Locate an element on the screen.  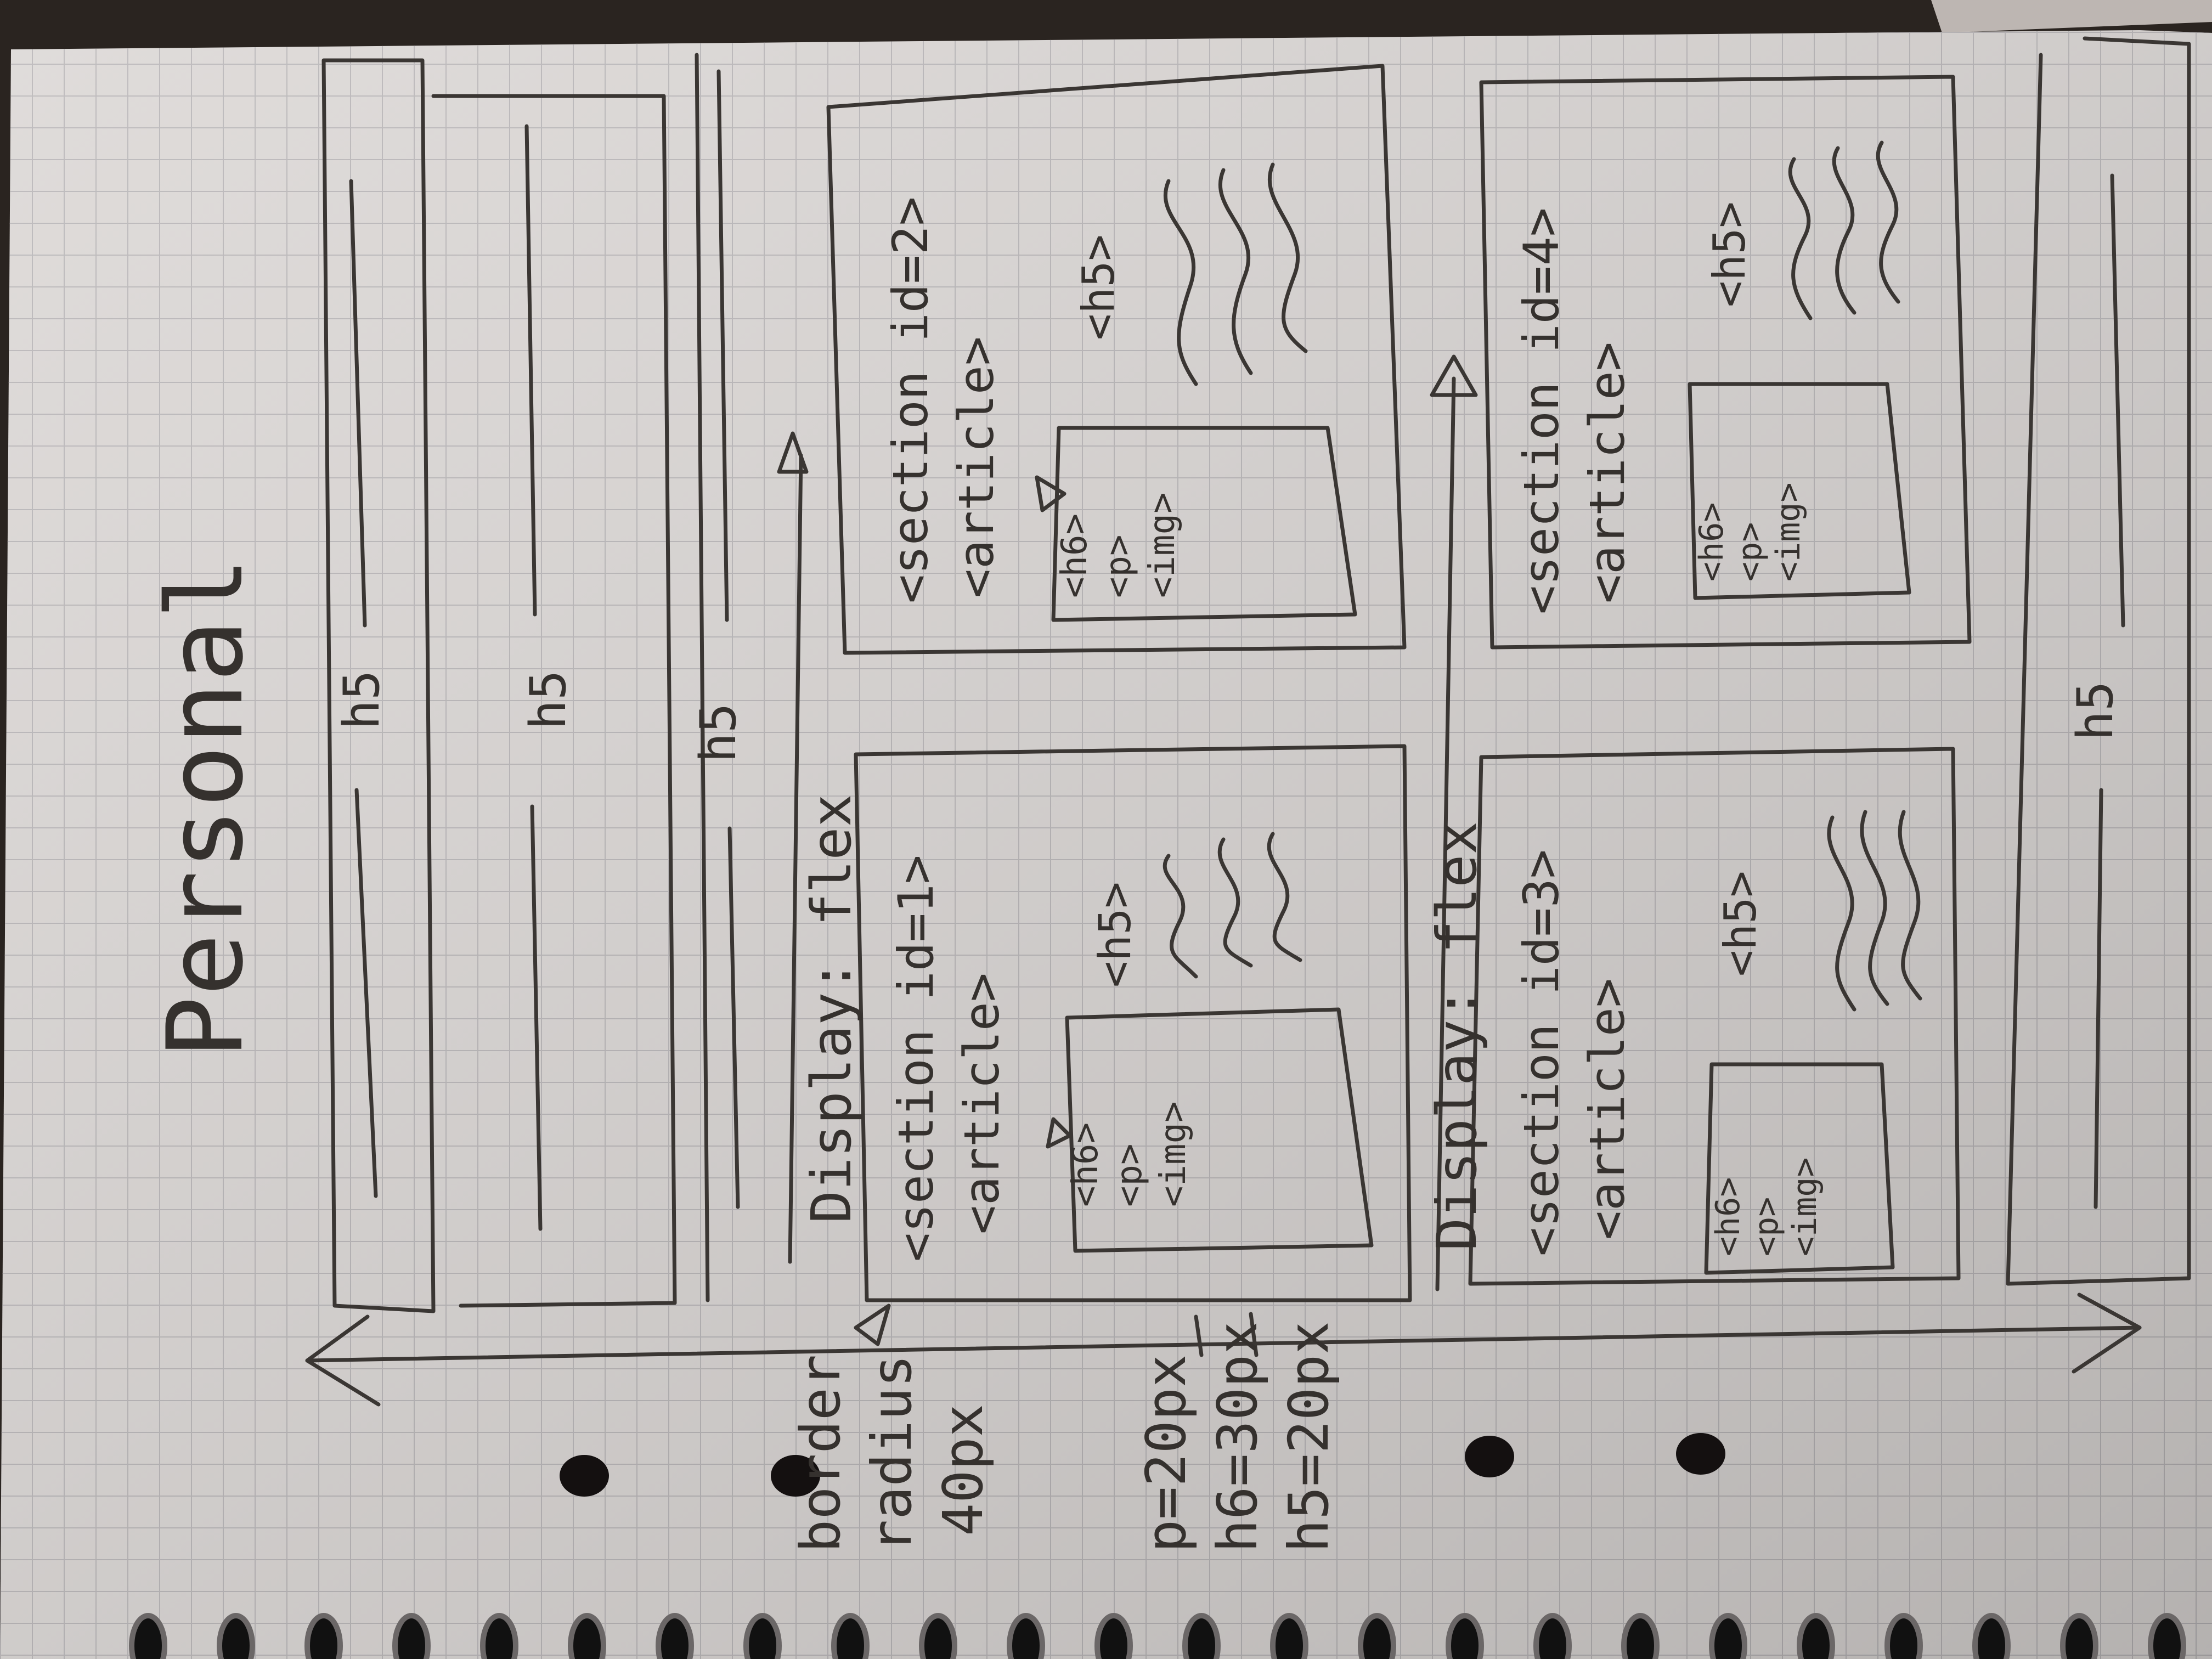
section-2-article: <article> is located at coordinates (976, 467).